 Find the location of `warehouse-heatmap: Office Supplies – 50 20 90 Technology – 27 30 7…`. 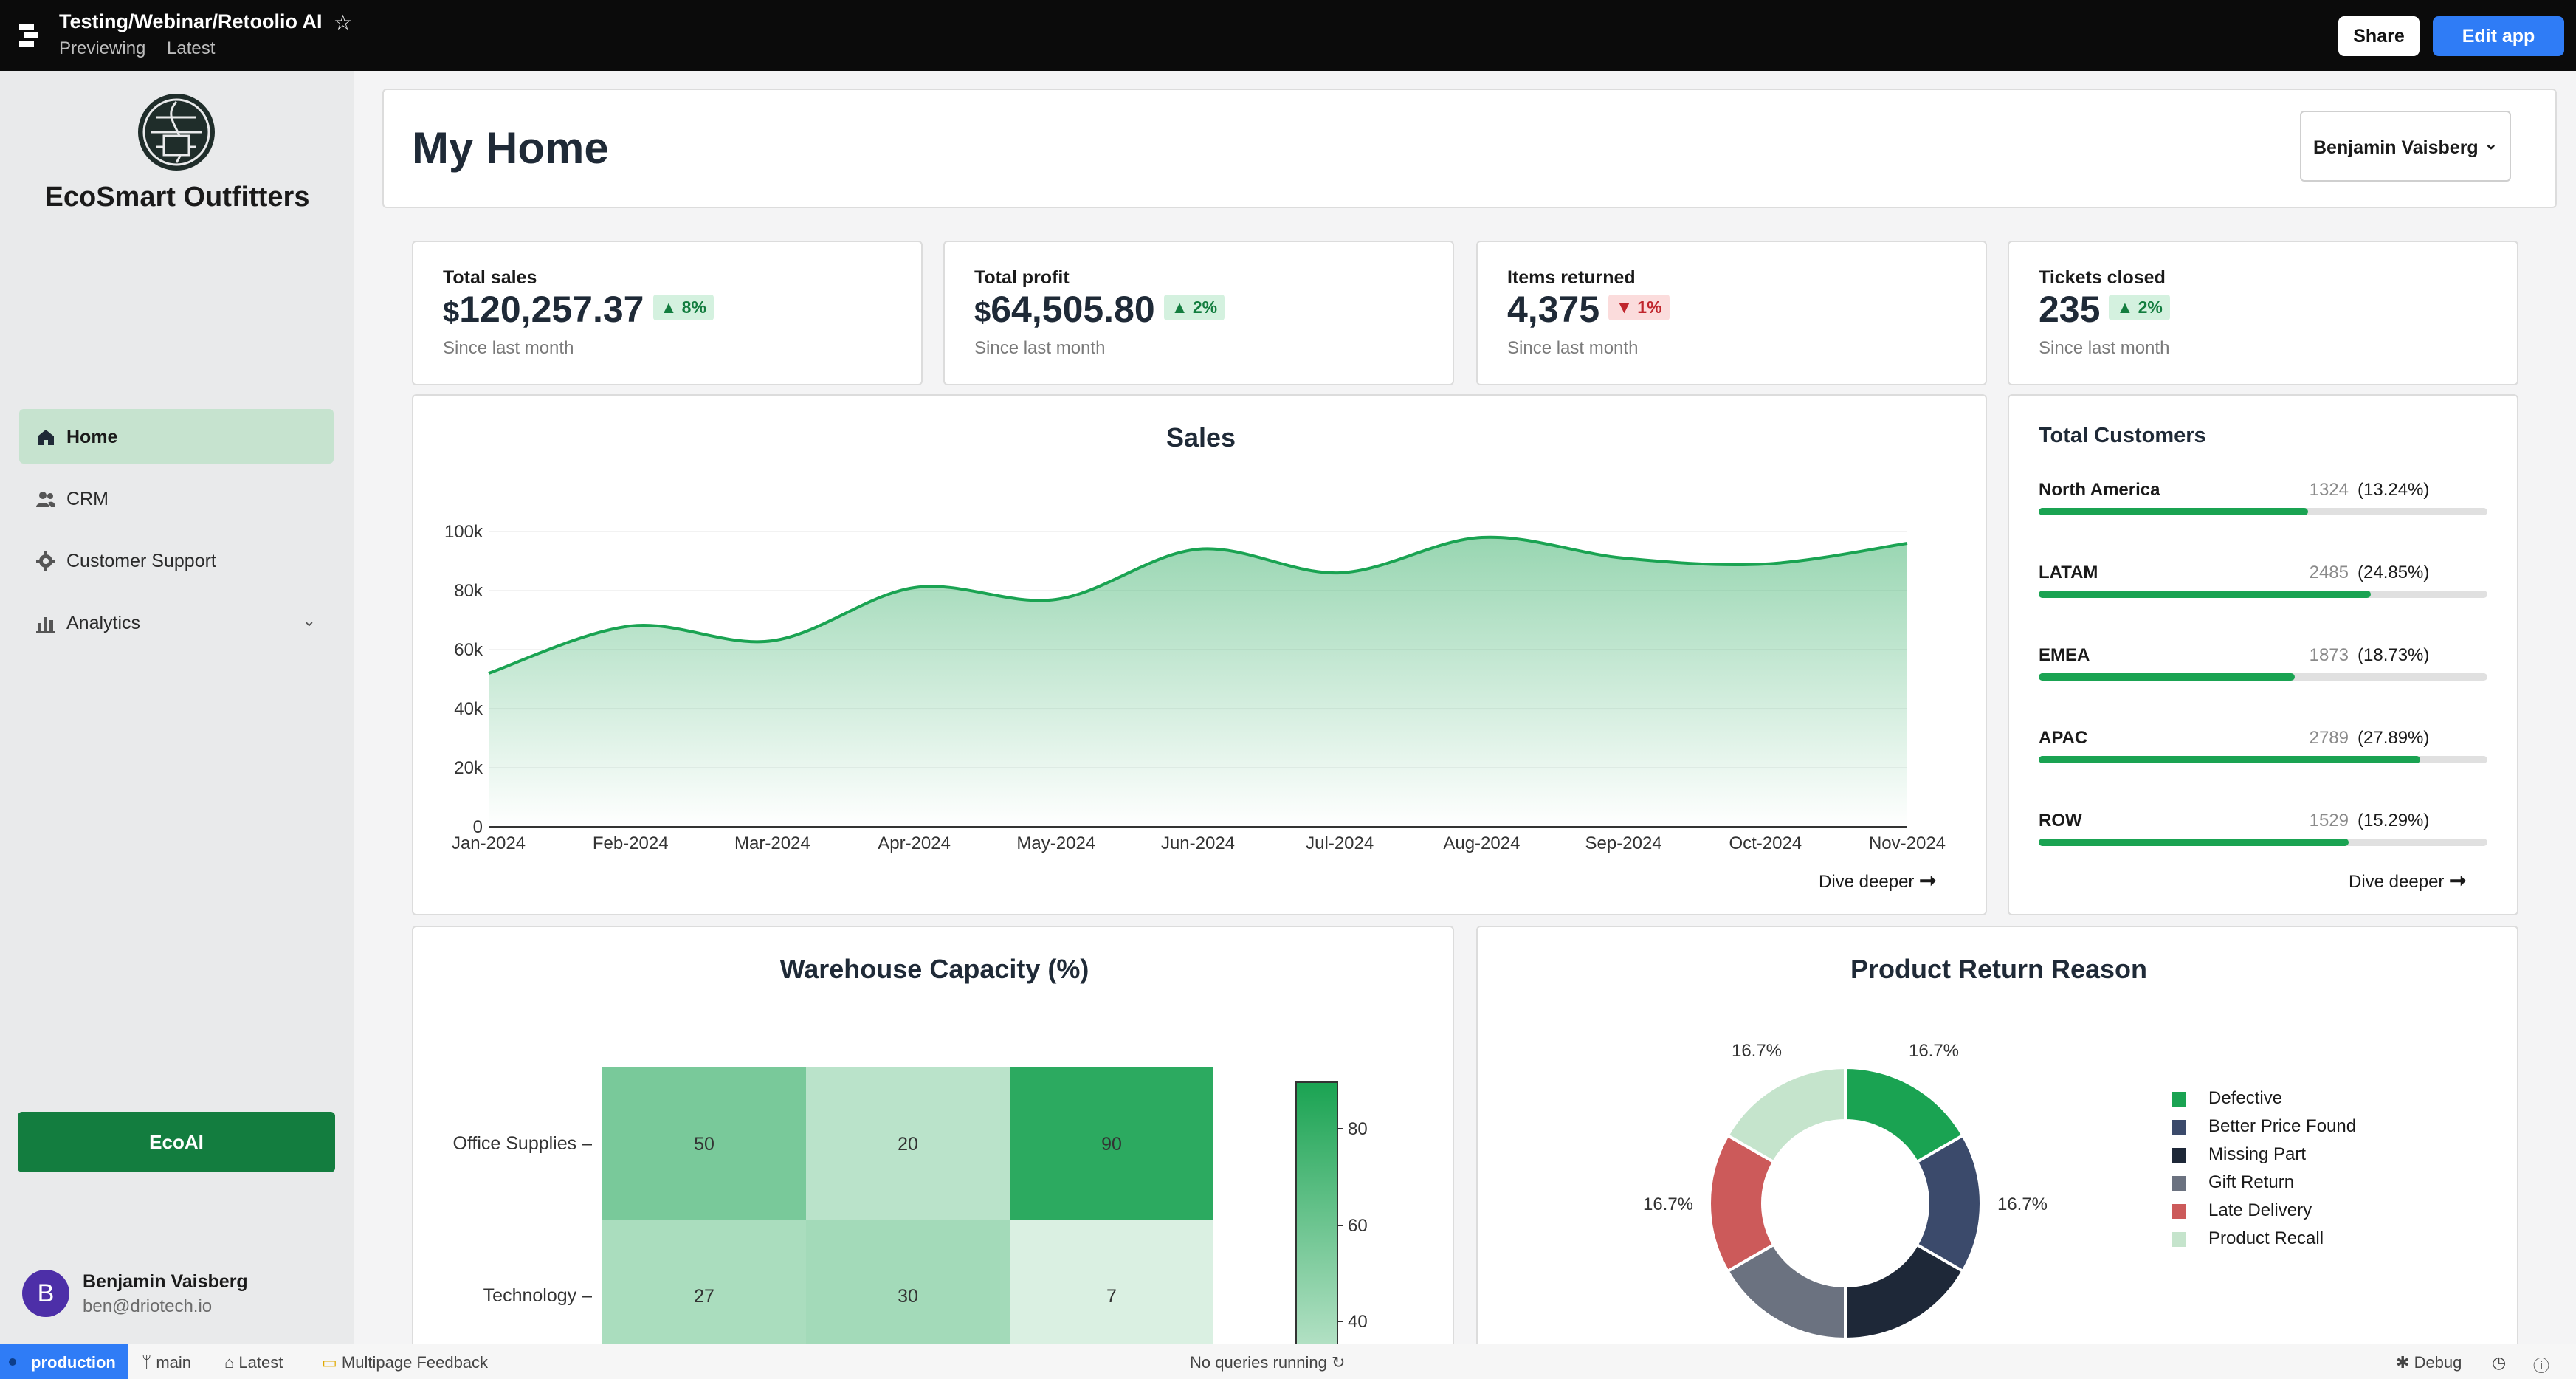

warehouse-heatmap: Office Supplies – 50 20 90 Technology – 27 30 7… is located at coordinates (910, 1205).